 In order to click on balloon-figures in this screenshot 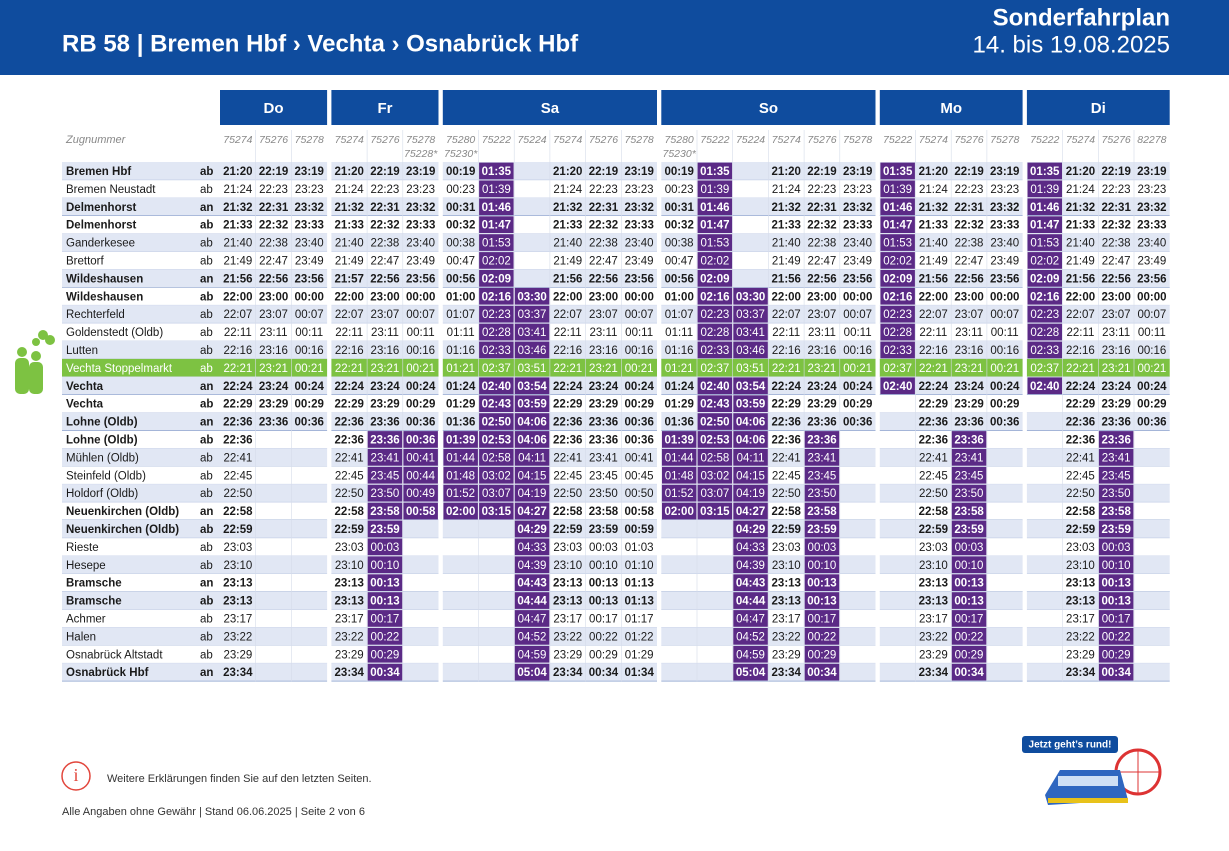, I will do `click(35, 362)`.